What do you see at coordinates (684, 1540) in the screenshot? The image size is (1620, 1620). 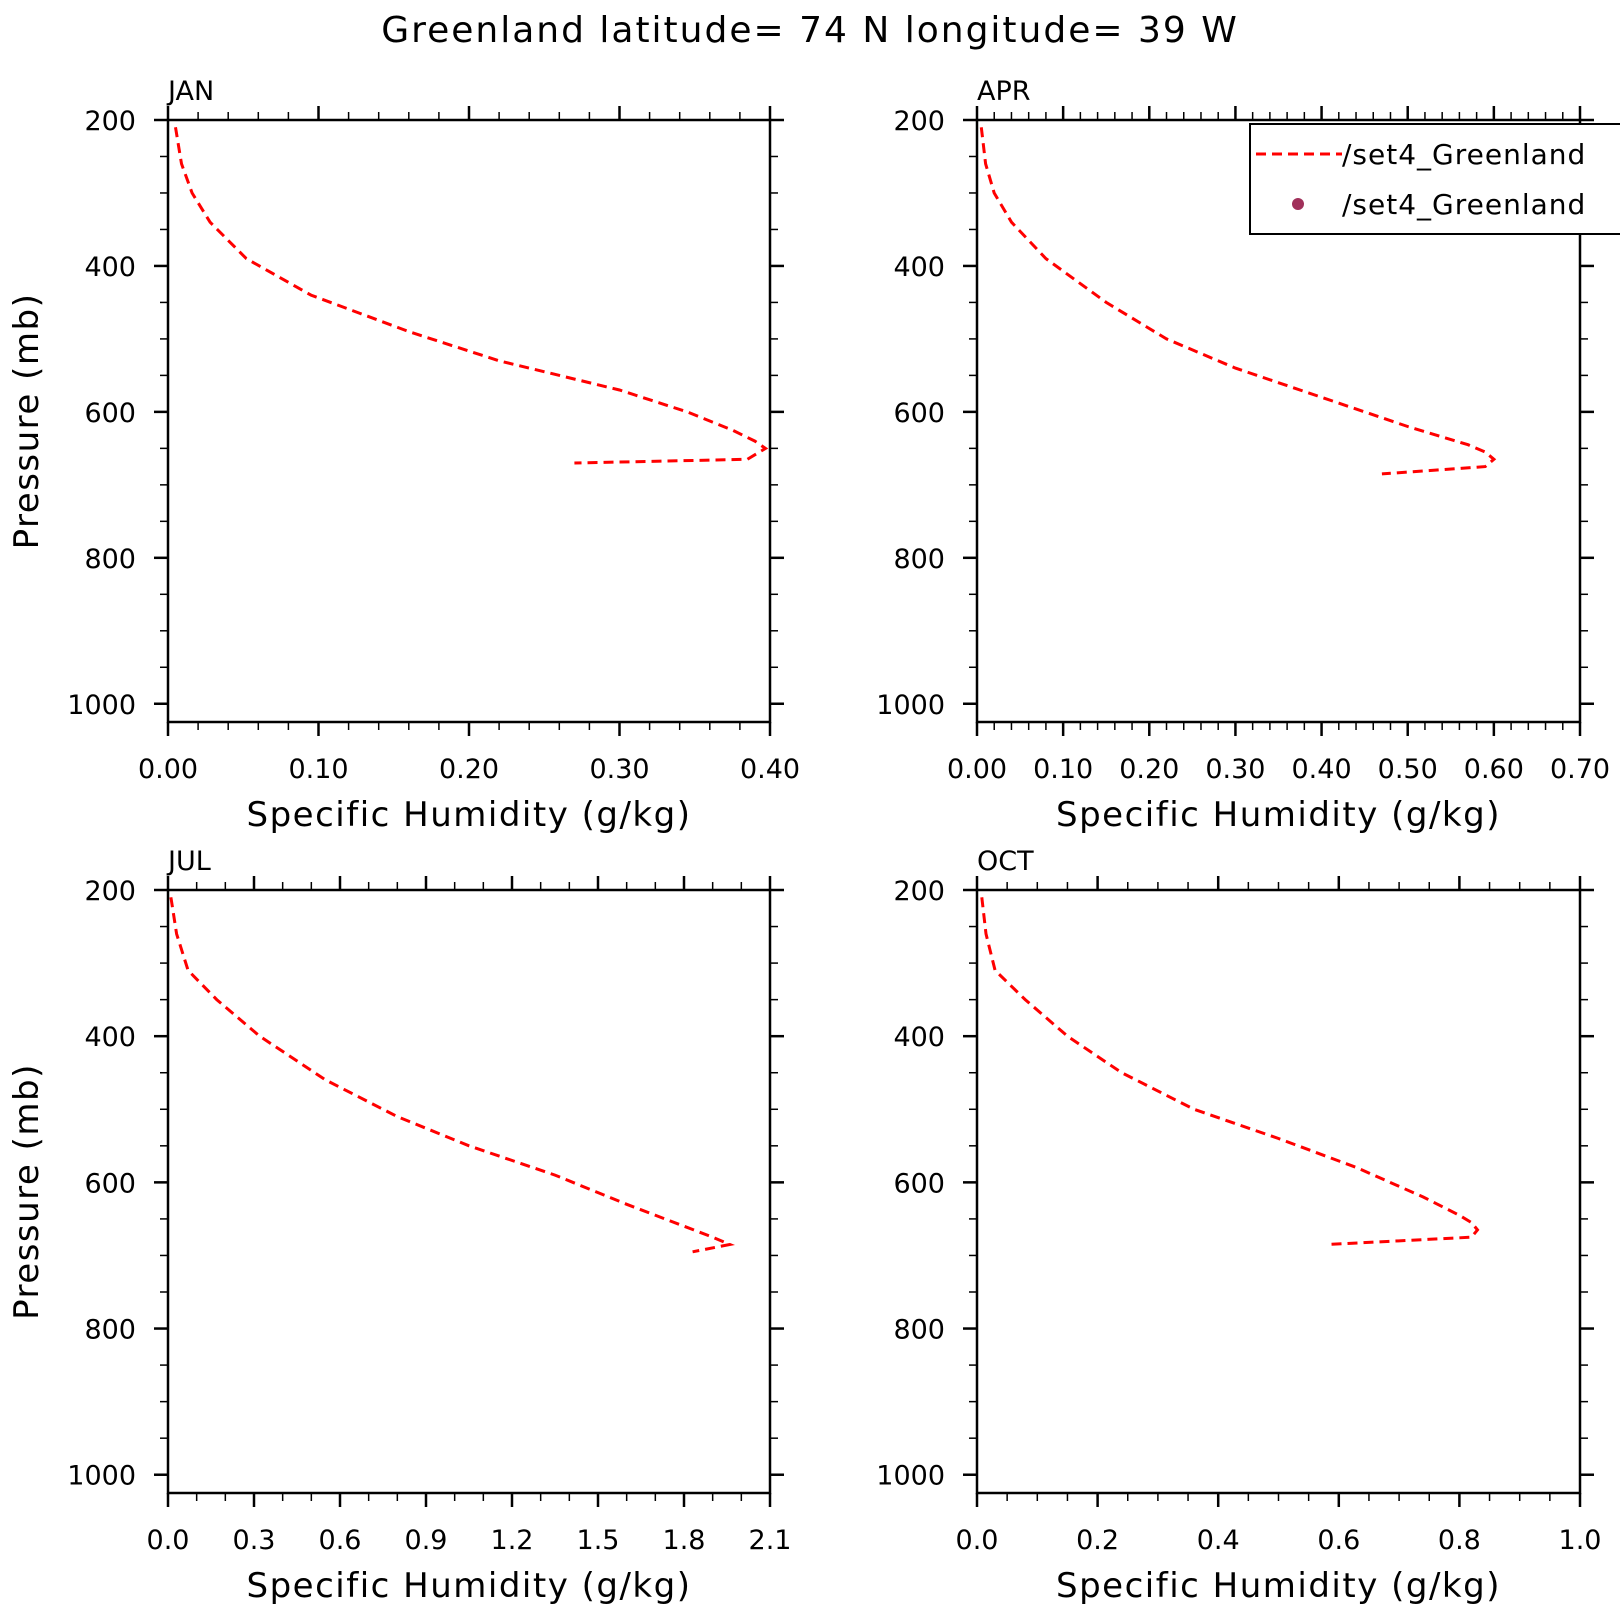 I see `x-tick-label: 1.8` at bounding box center [684, 1540].